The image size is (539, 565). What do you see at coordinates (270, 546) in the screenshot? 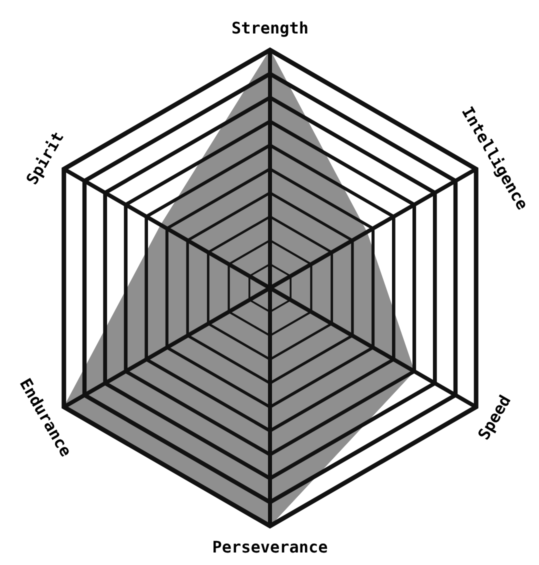
I see `spoke-label: Perseverance` at bounding box center [270, 546].